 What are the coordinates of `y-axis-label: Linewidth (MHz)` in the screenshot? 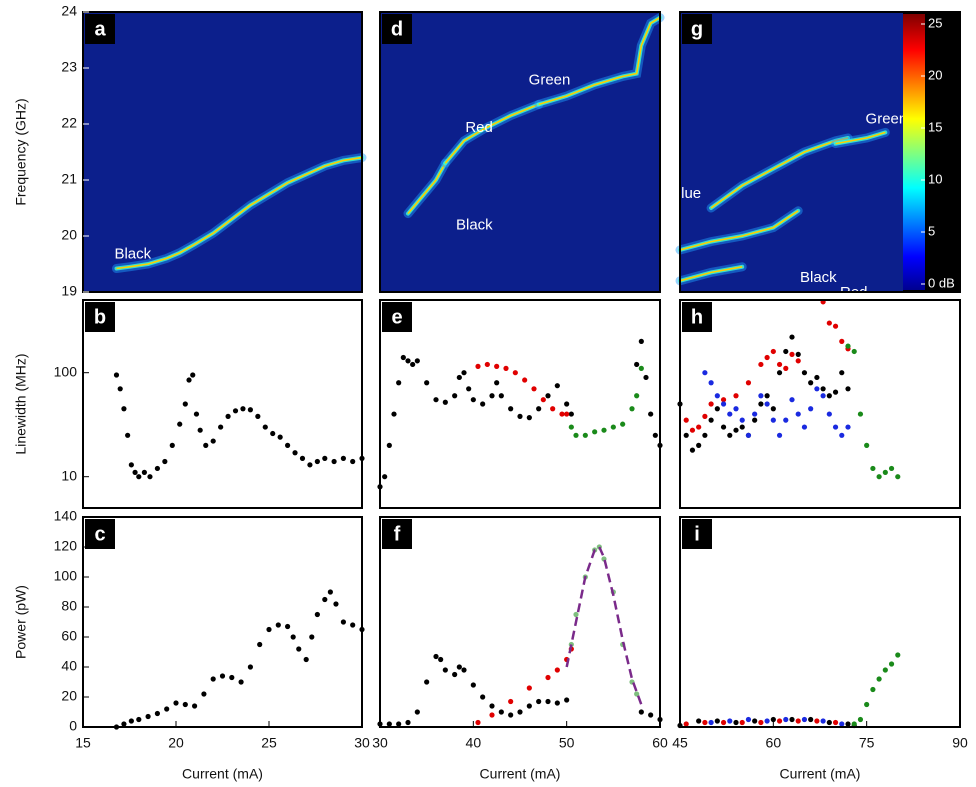 It's located at (21, 403).